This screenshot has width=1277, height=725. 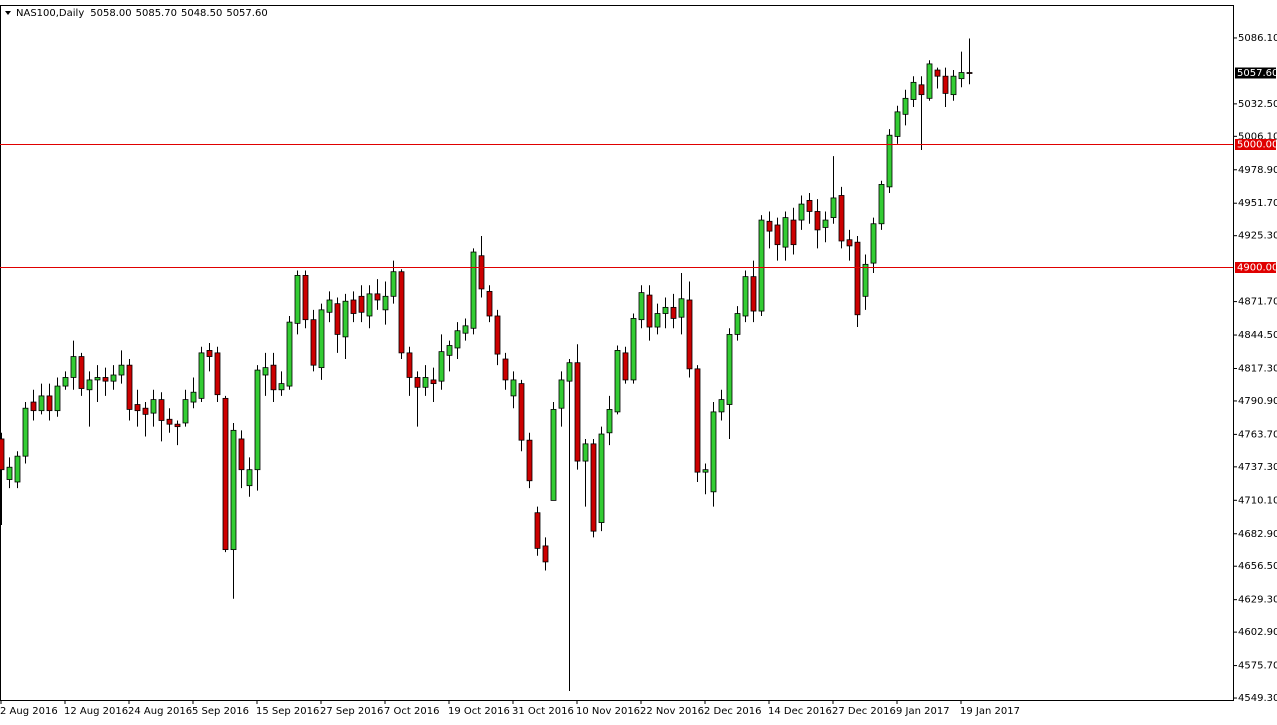 What do you see at coordinates (1257, 236) in the screenshot?
I see `y-tick-label: 4925.30` at bounding box center [1257, 236].